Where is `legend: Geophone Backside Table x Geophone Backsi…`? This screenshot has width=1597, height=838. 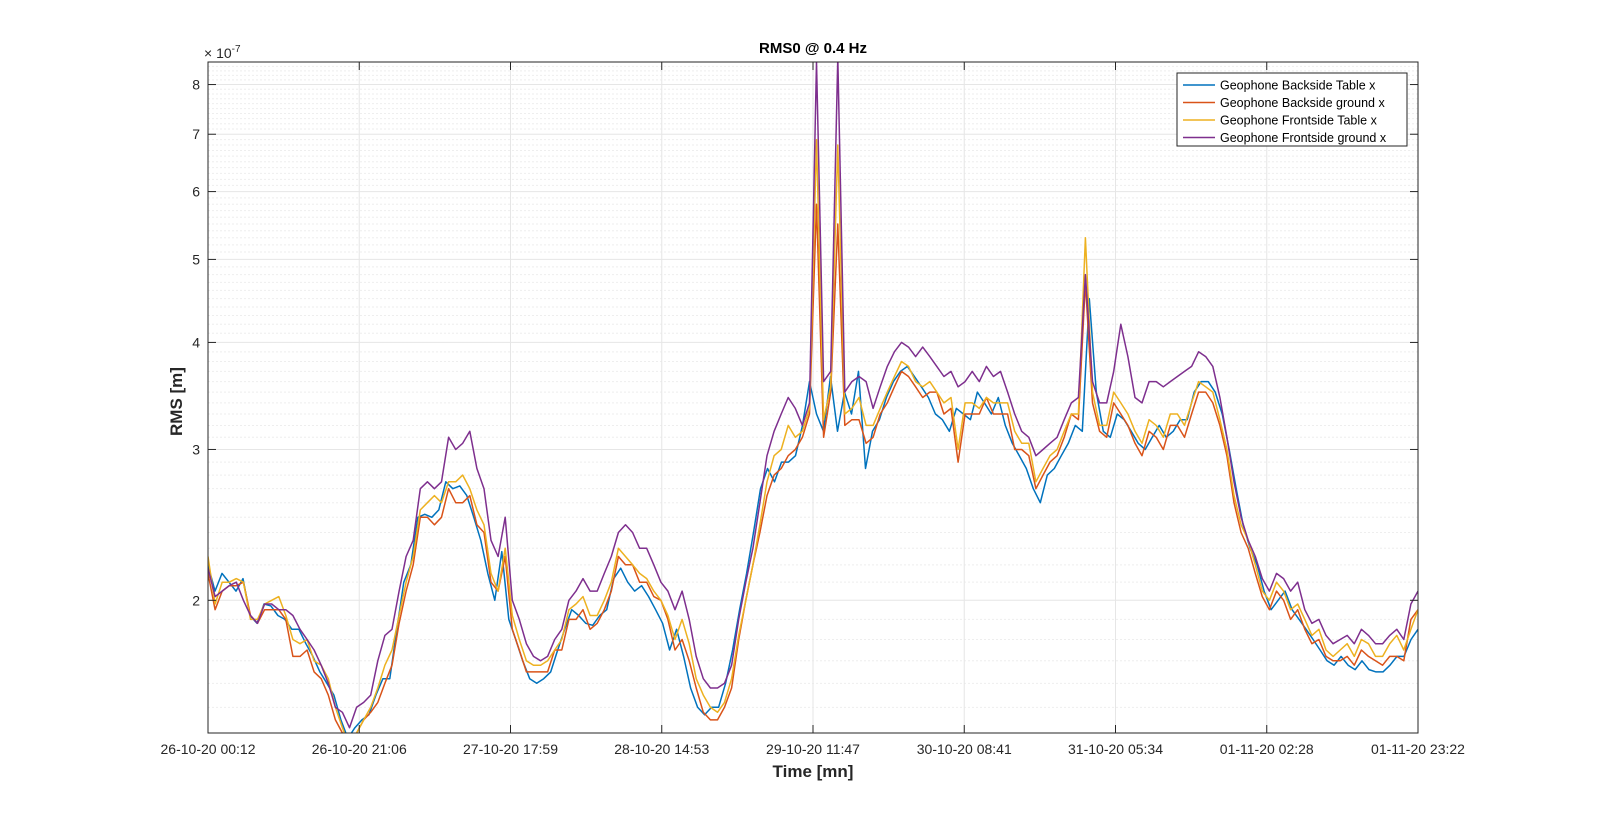
legend: Geophone Backside Table x Geophone Backsi… is located at coordinates (1292, 109).